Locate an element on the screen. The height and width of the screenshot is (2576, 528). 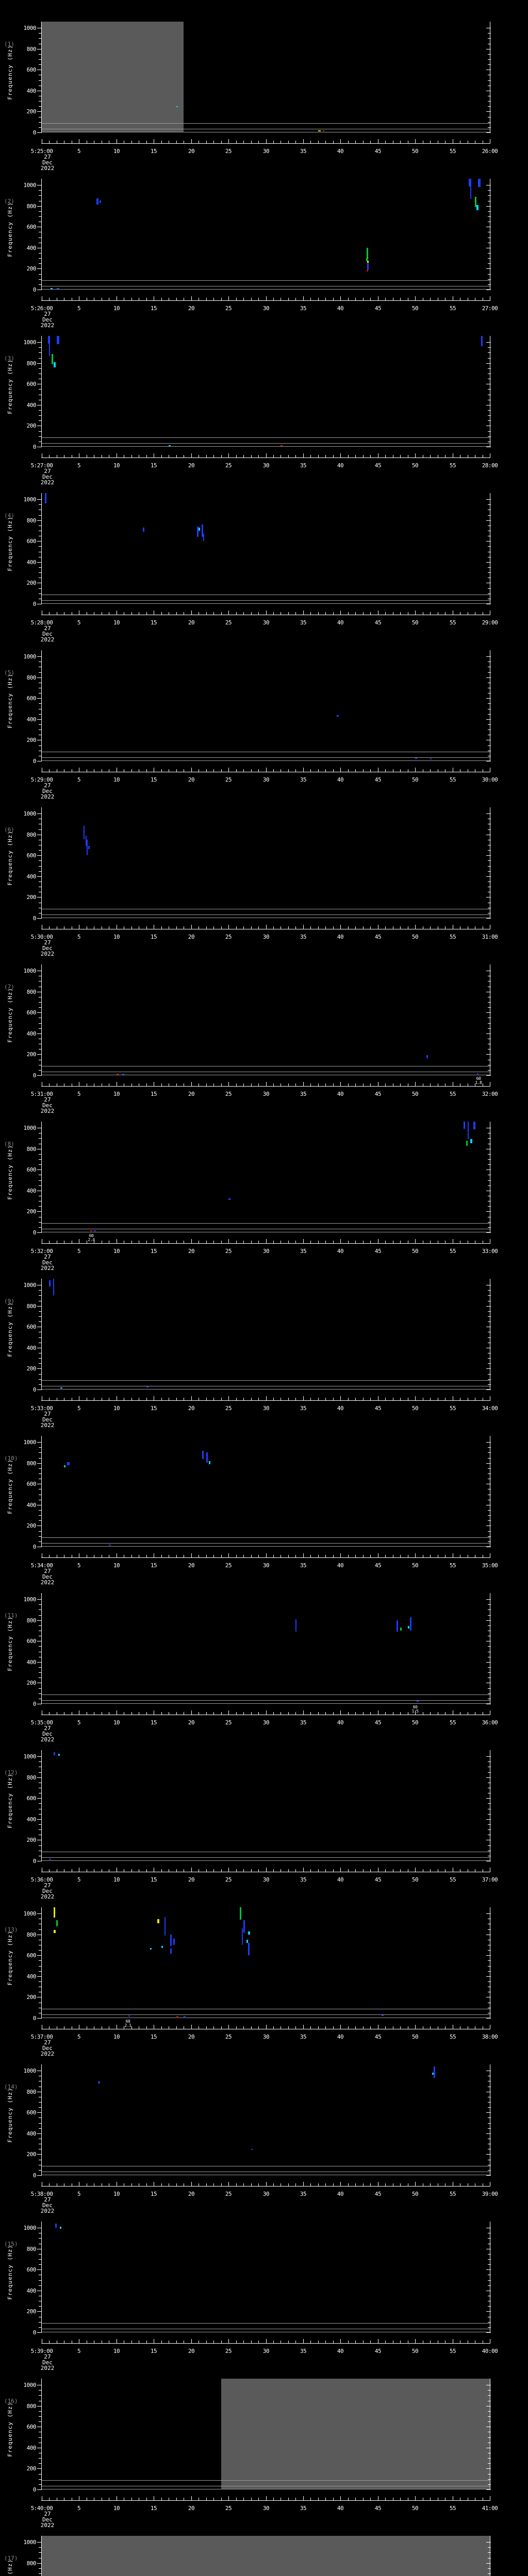
plot-area is located at coordinates (266, 1648).